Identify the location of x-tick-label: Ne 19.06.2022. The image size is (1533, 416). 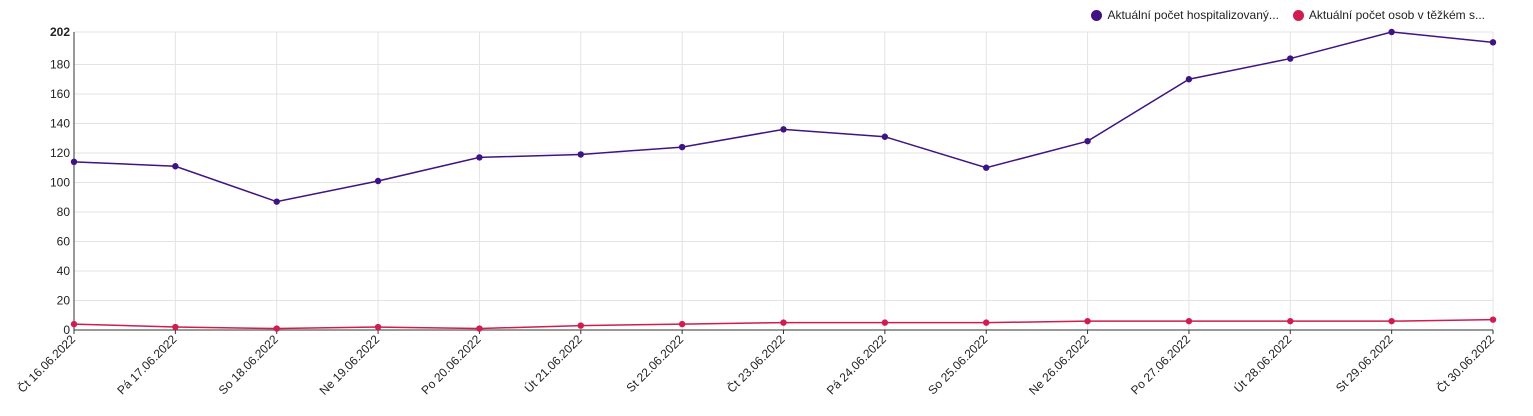
(350, 365).